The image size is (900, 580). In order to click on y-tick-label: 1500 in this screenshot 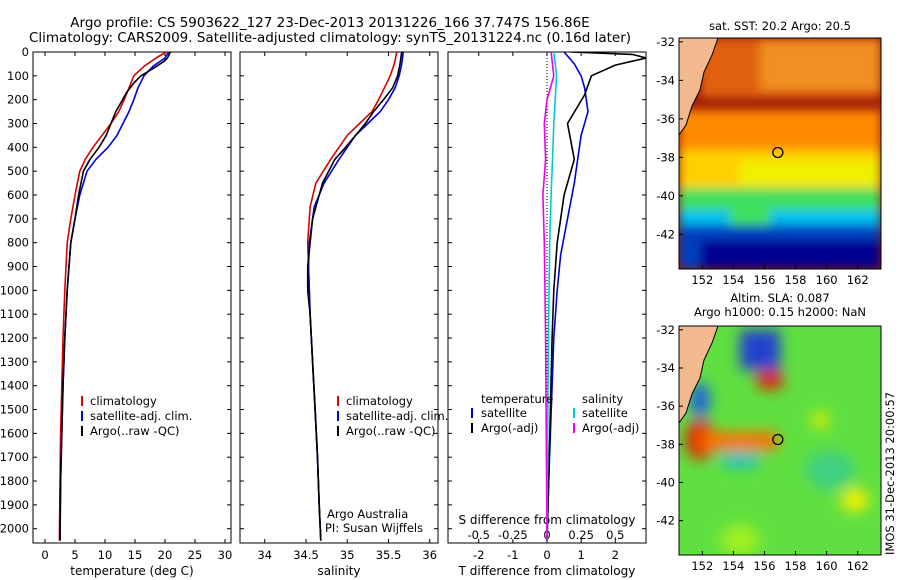, I will do `click(14, 410)`.